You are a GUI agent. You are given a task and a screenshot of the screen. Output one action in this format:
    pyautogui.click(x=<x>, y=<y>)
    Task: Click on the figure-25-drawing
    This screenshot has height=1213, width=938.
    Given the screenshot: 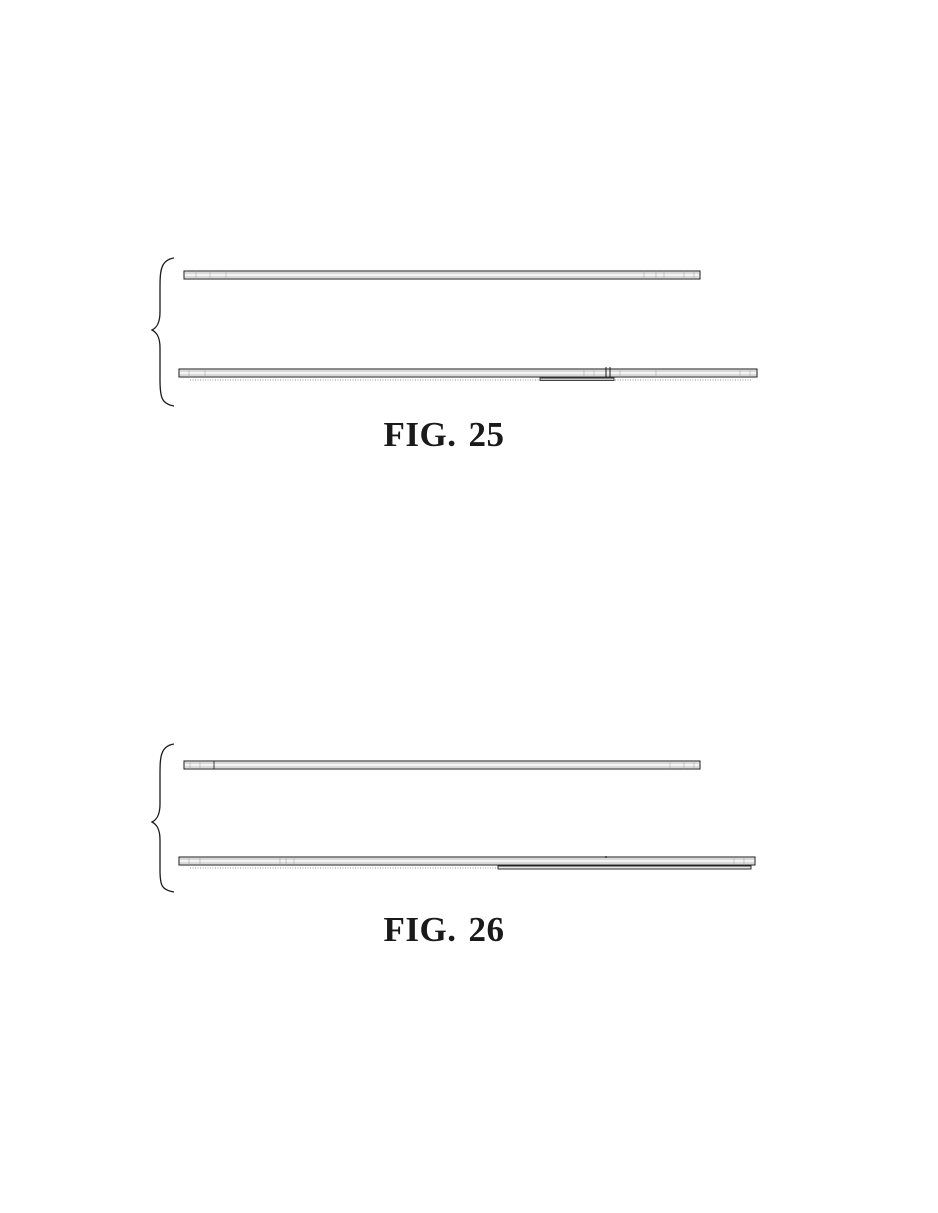 What is the action you would take?
    pyautogui.click(x=469, y=332)
    